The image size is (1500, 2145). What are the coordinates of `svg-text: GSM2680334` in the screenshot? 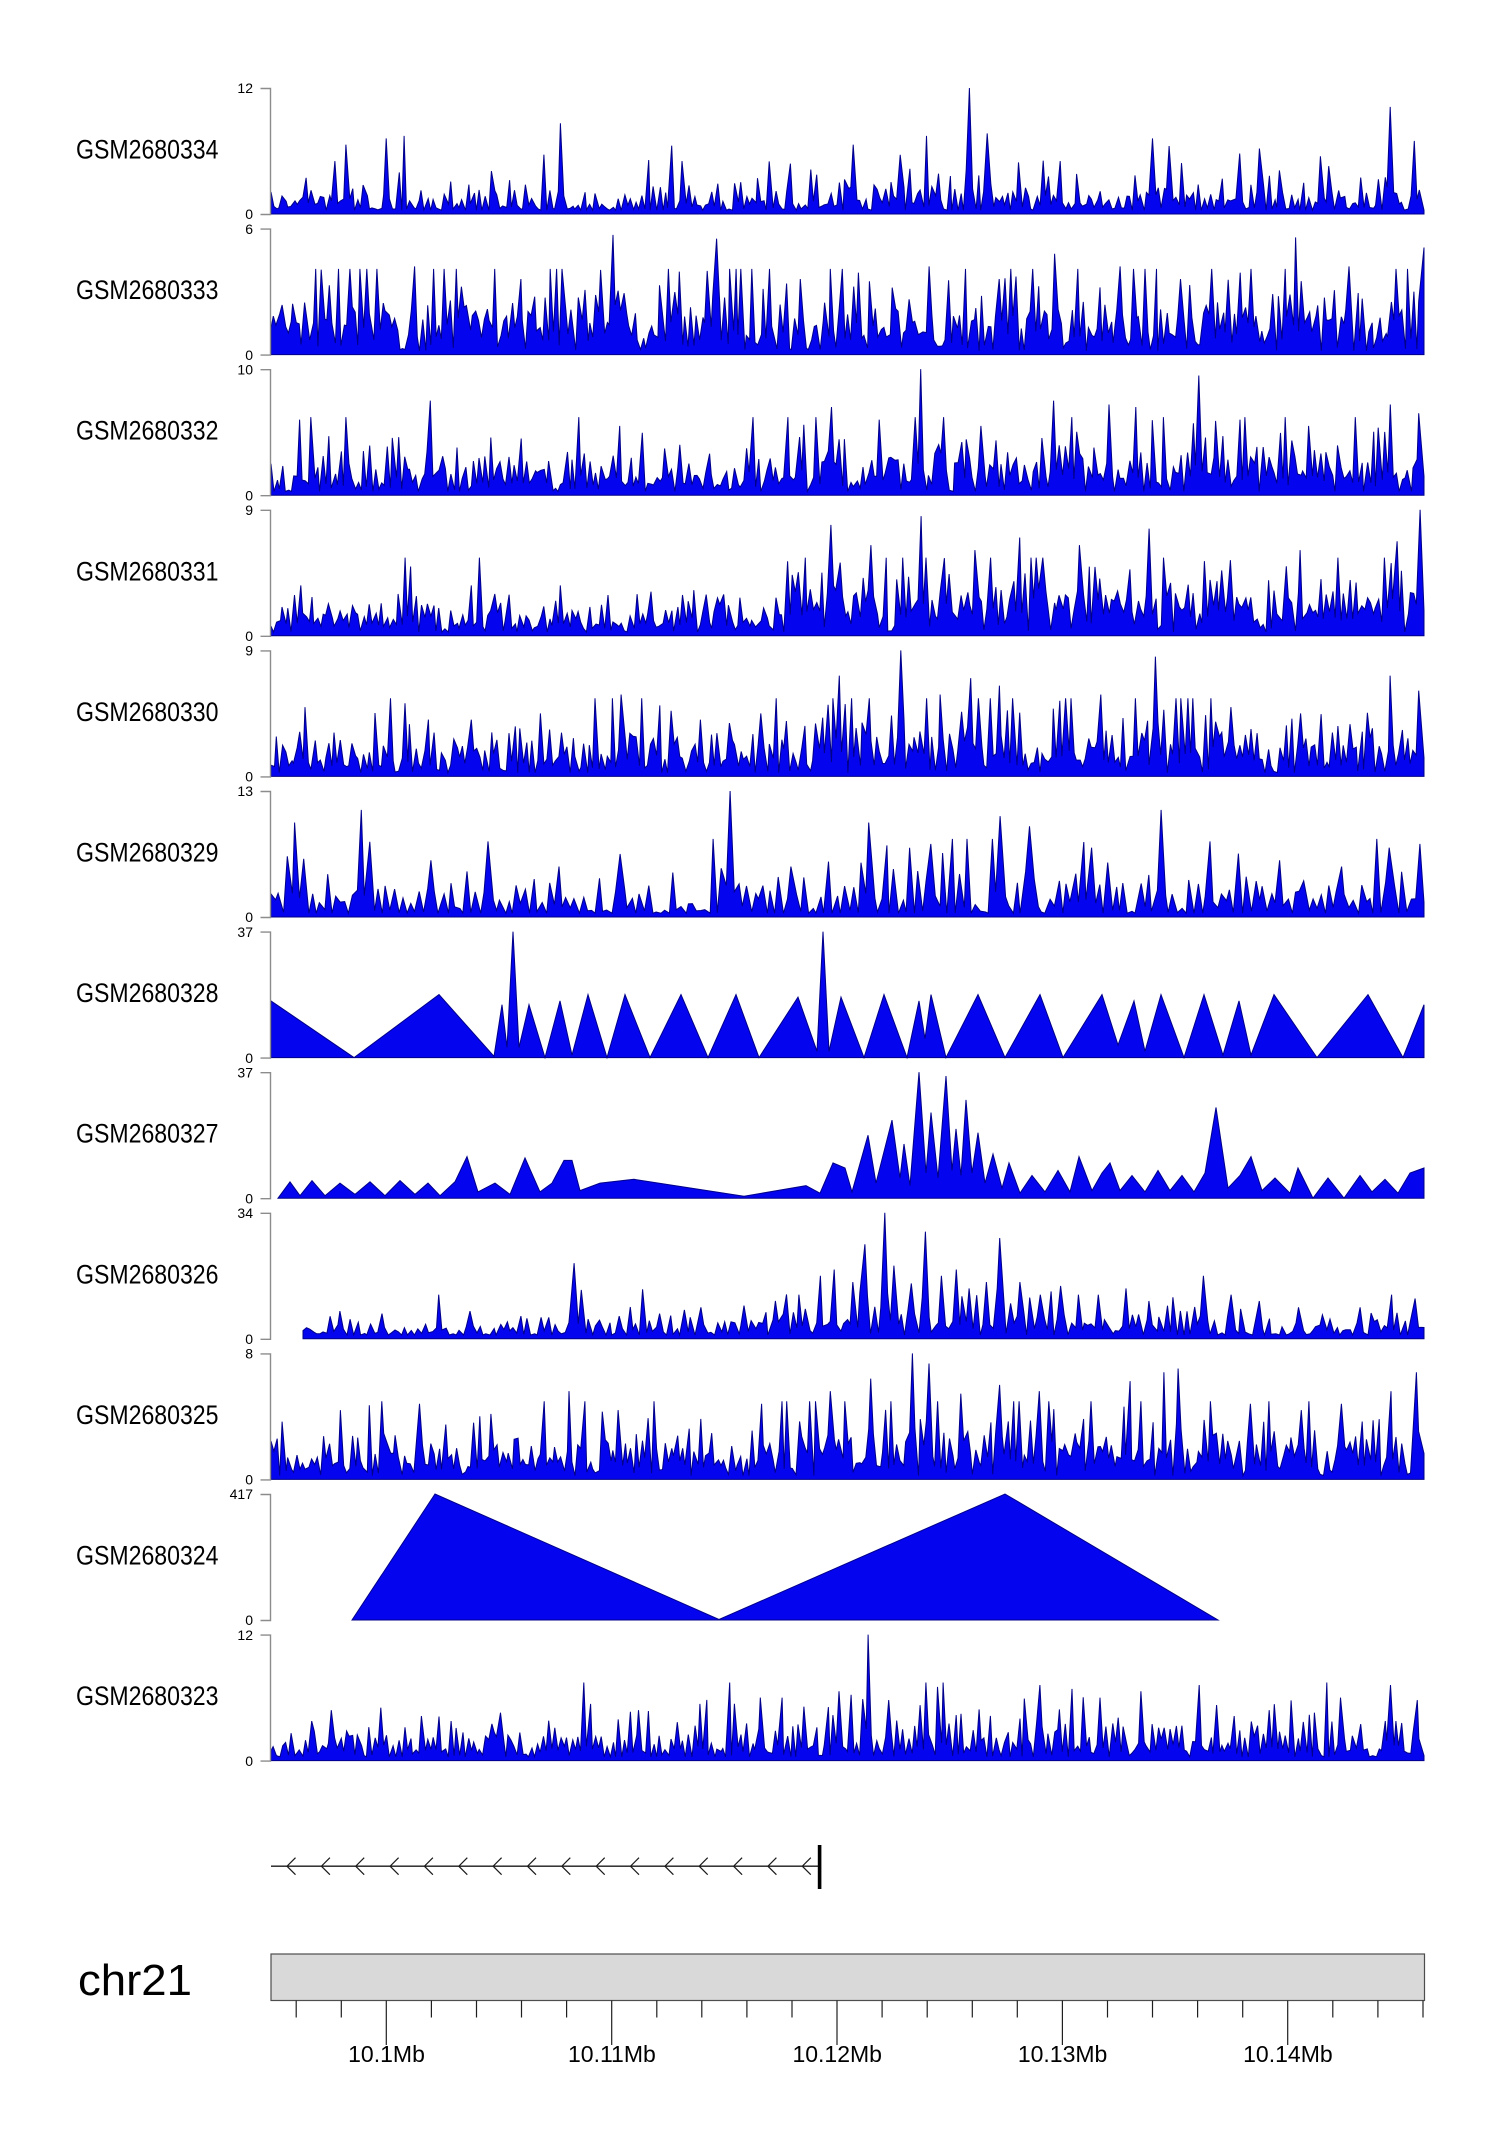 It's located at (147, 150).